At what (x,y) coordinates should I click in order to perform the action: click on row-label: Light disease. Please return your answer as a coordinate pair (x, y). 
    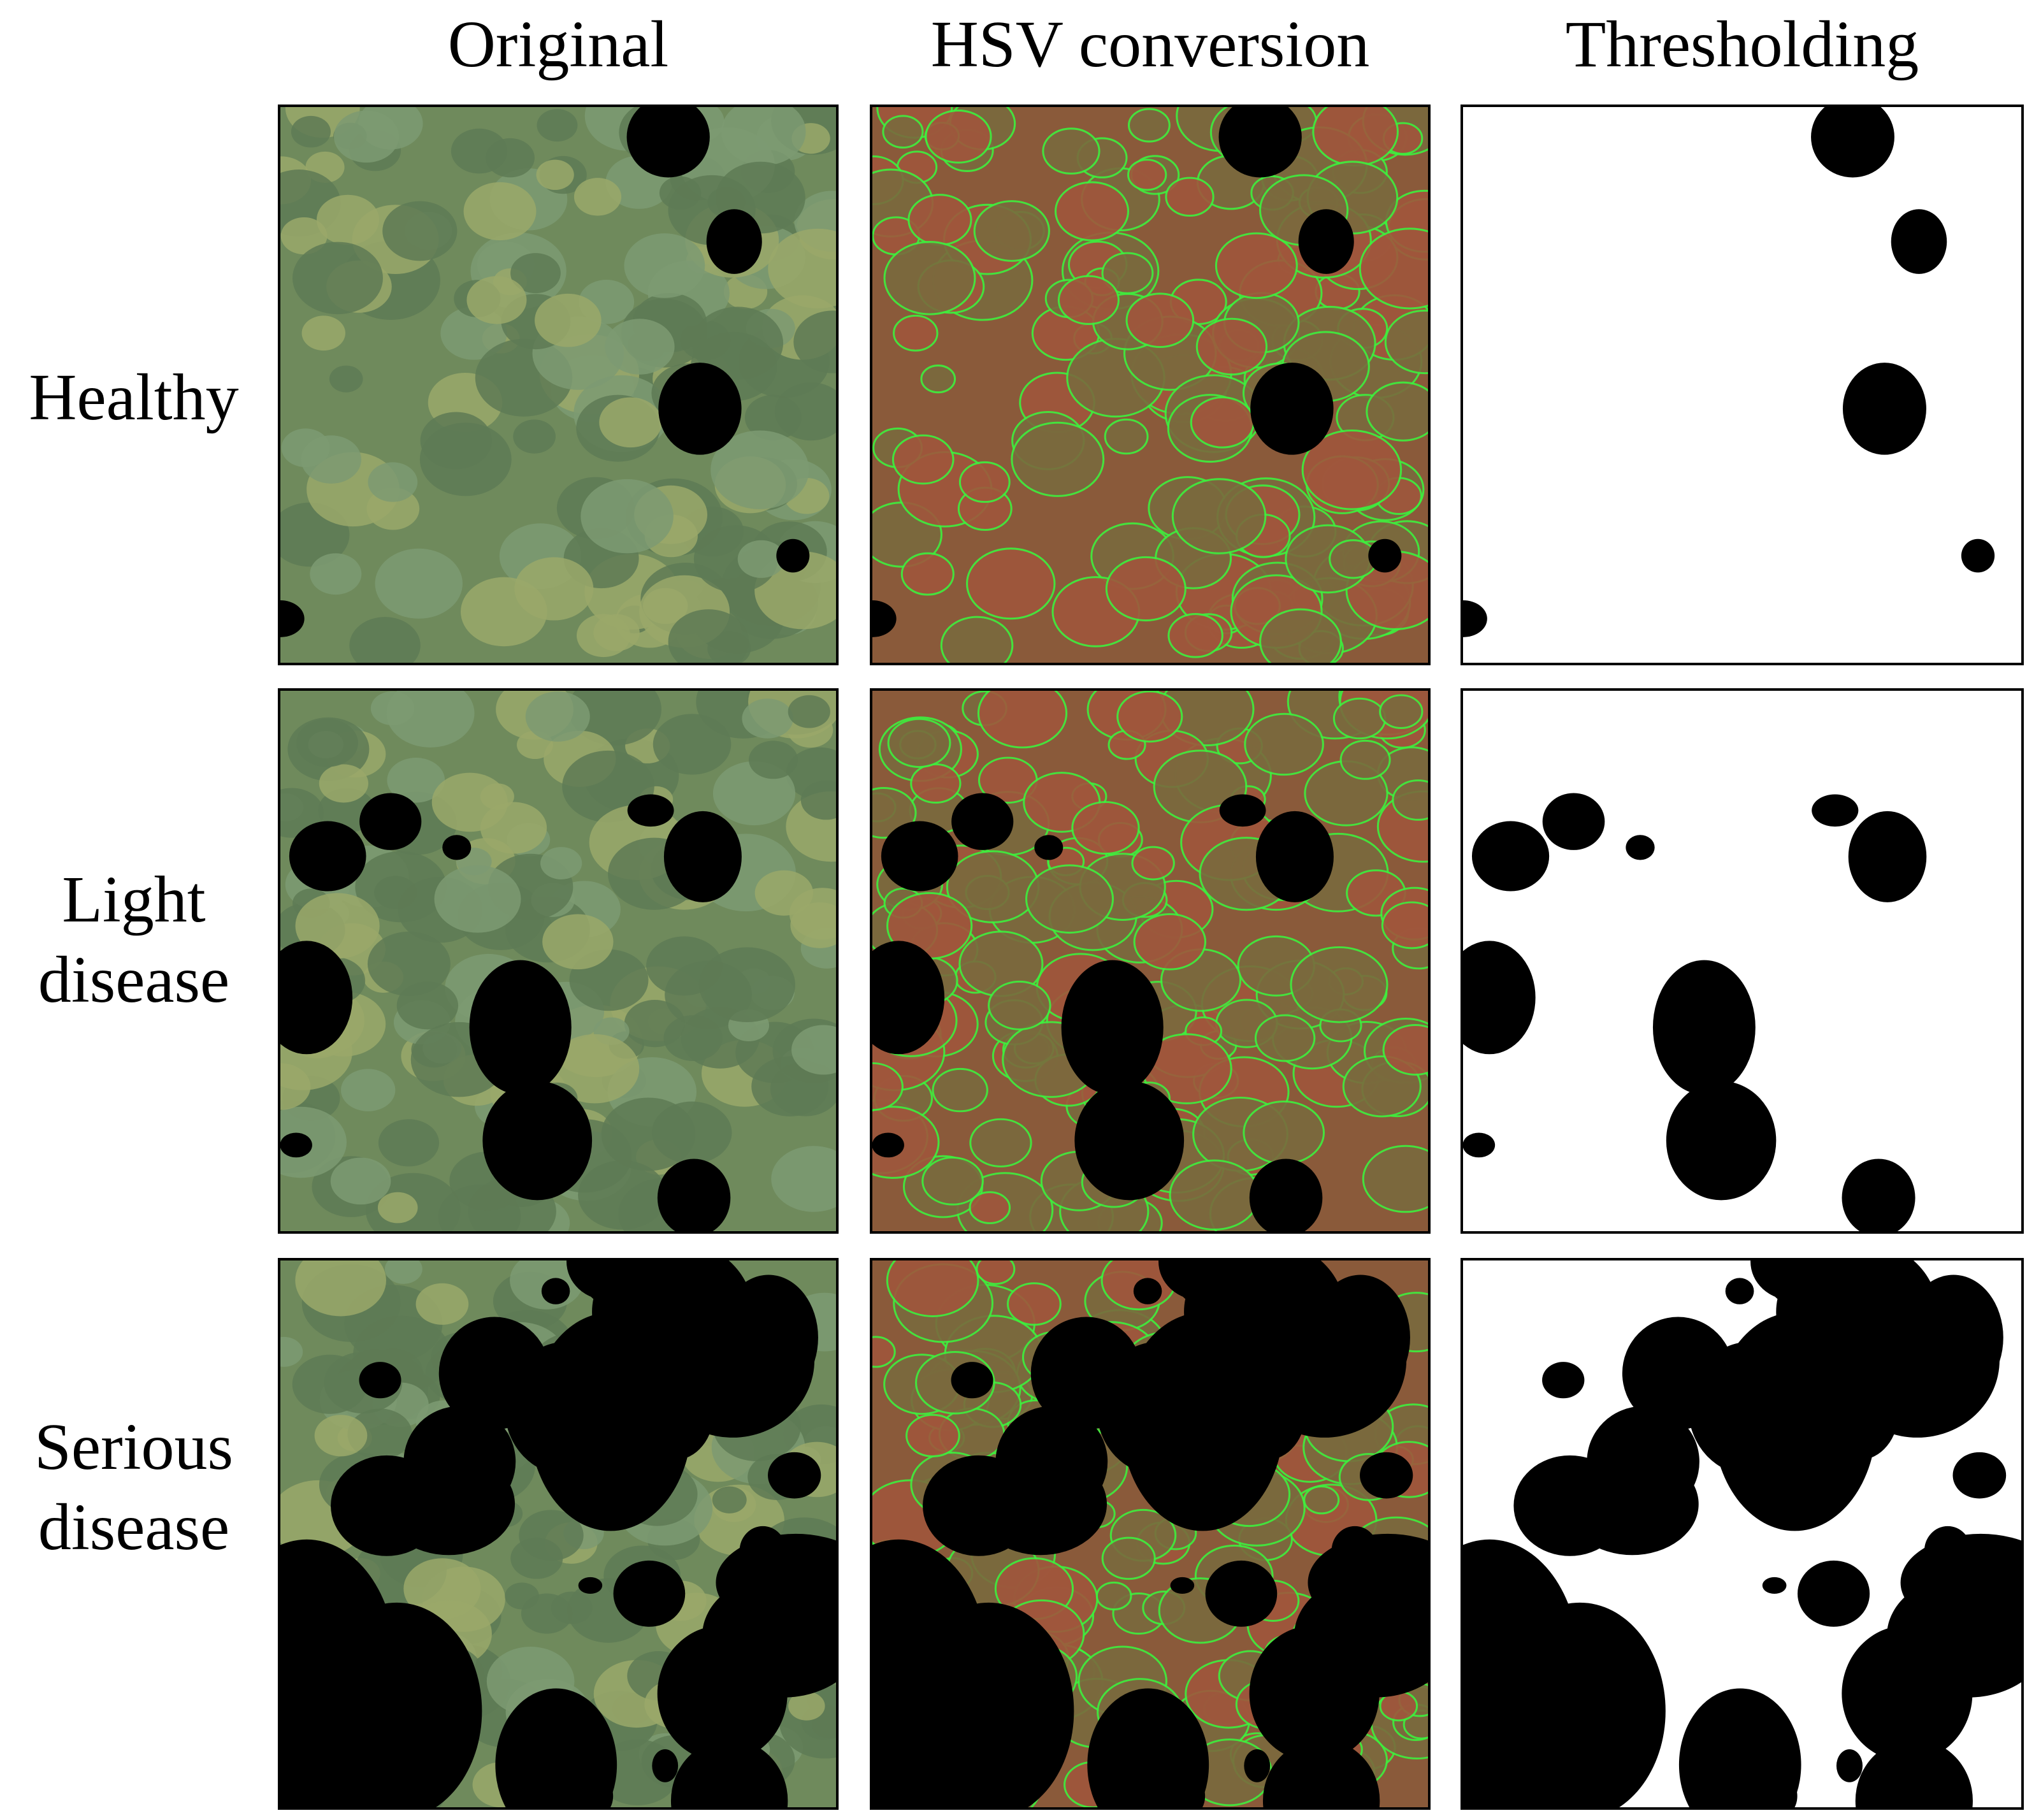
    Looking at the image, I should click on (134, 940).